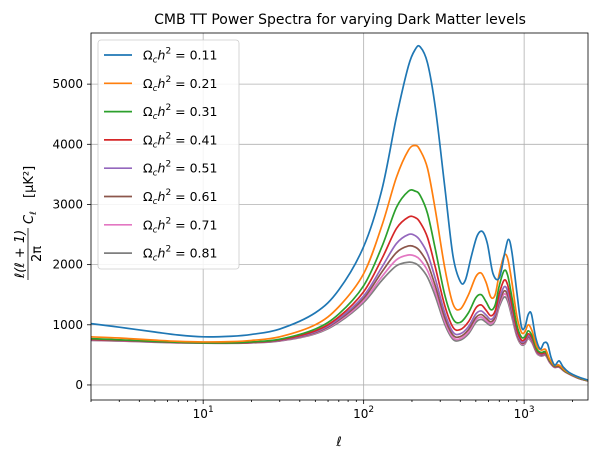 This screenshot has width=597, height=460. I want to click on legend-item: Ωch2 = 0.81, so click(160, 254).